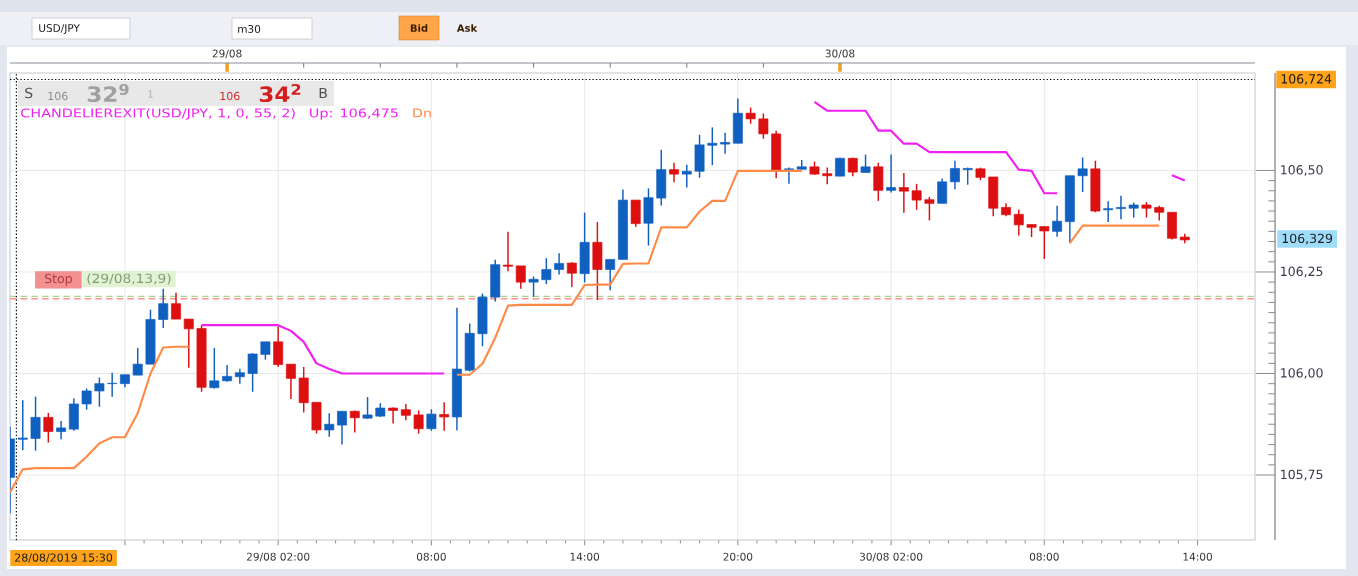 The image size is (1358, 576). I want to click on legend-title: CHANDELIEREXIT(USD/JPY, 1, 0, 55, 2), so click(158, 114).